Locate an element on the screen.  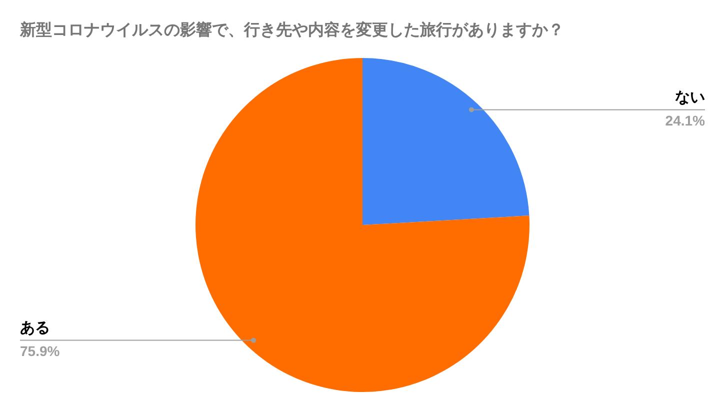
data-label: 24.1% is located at coordinates (685, 120).